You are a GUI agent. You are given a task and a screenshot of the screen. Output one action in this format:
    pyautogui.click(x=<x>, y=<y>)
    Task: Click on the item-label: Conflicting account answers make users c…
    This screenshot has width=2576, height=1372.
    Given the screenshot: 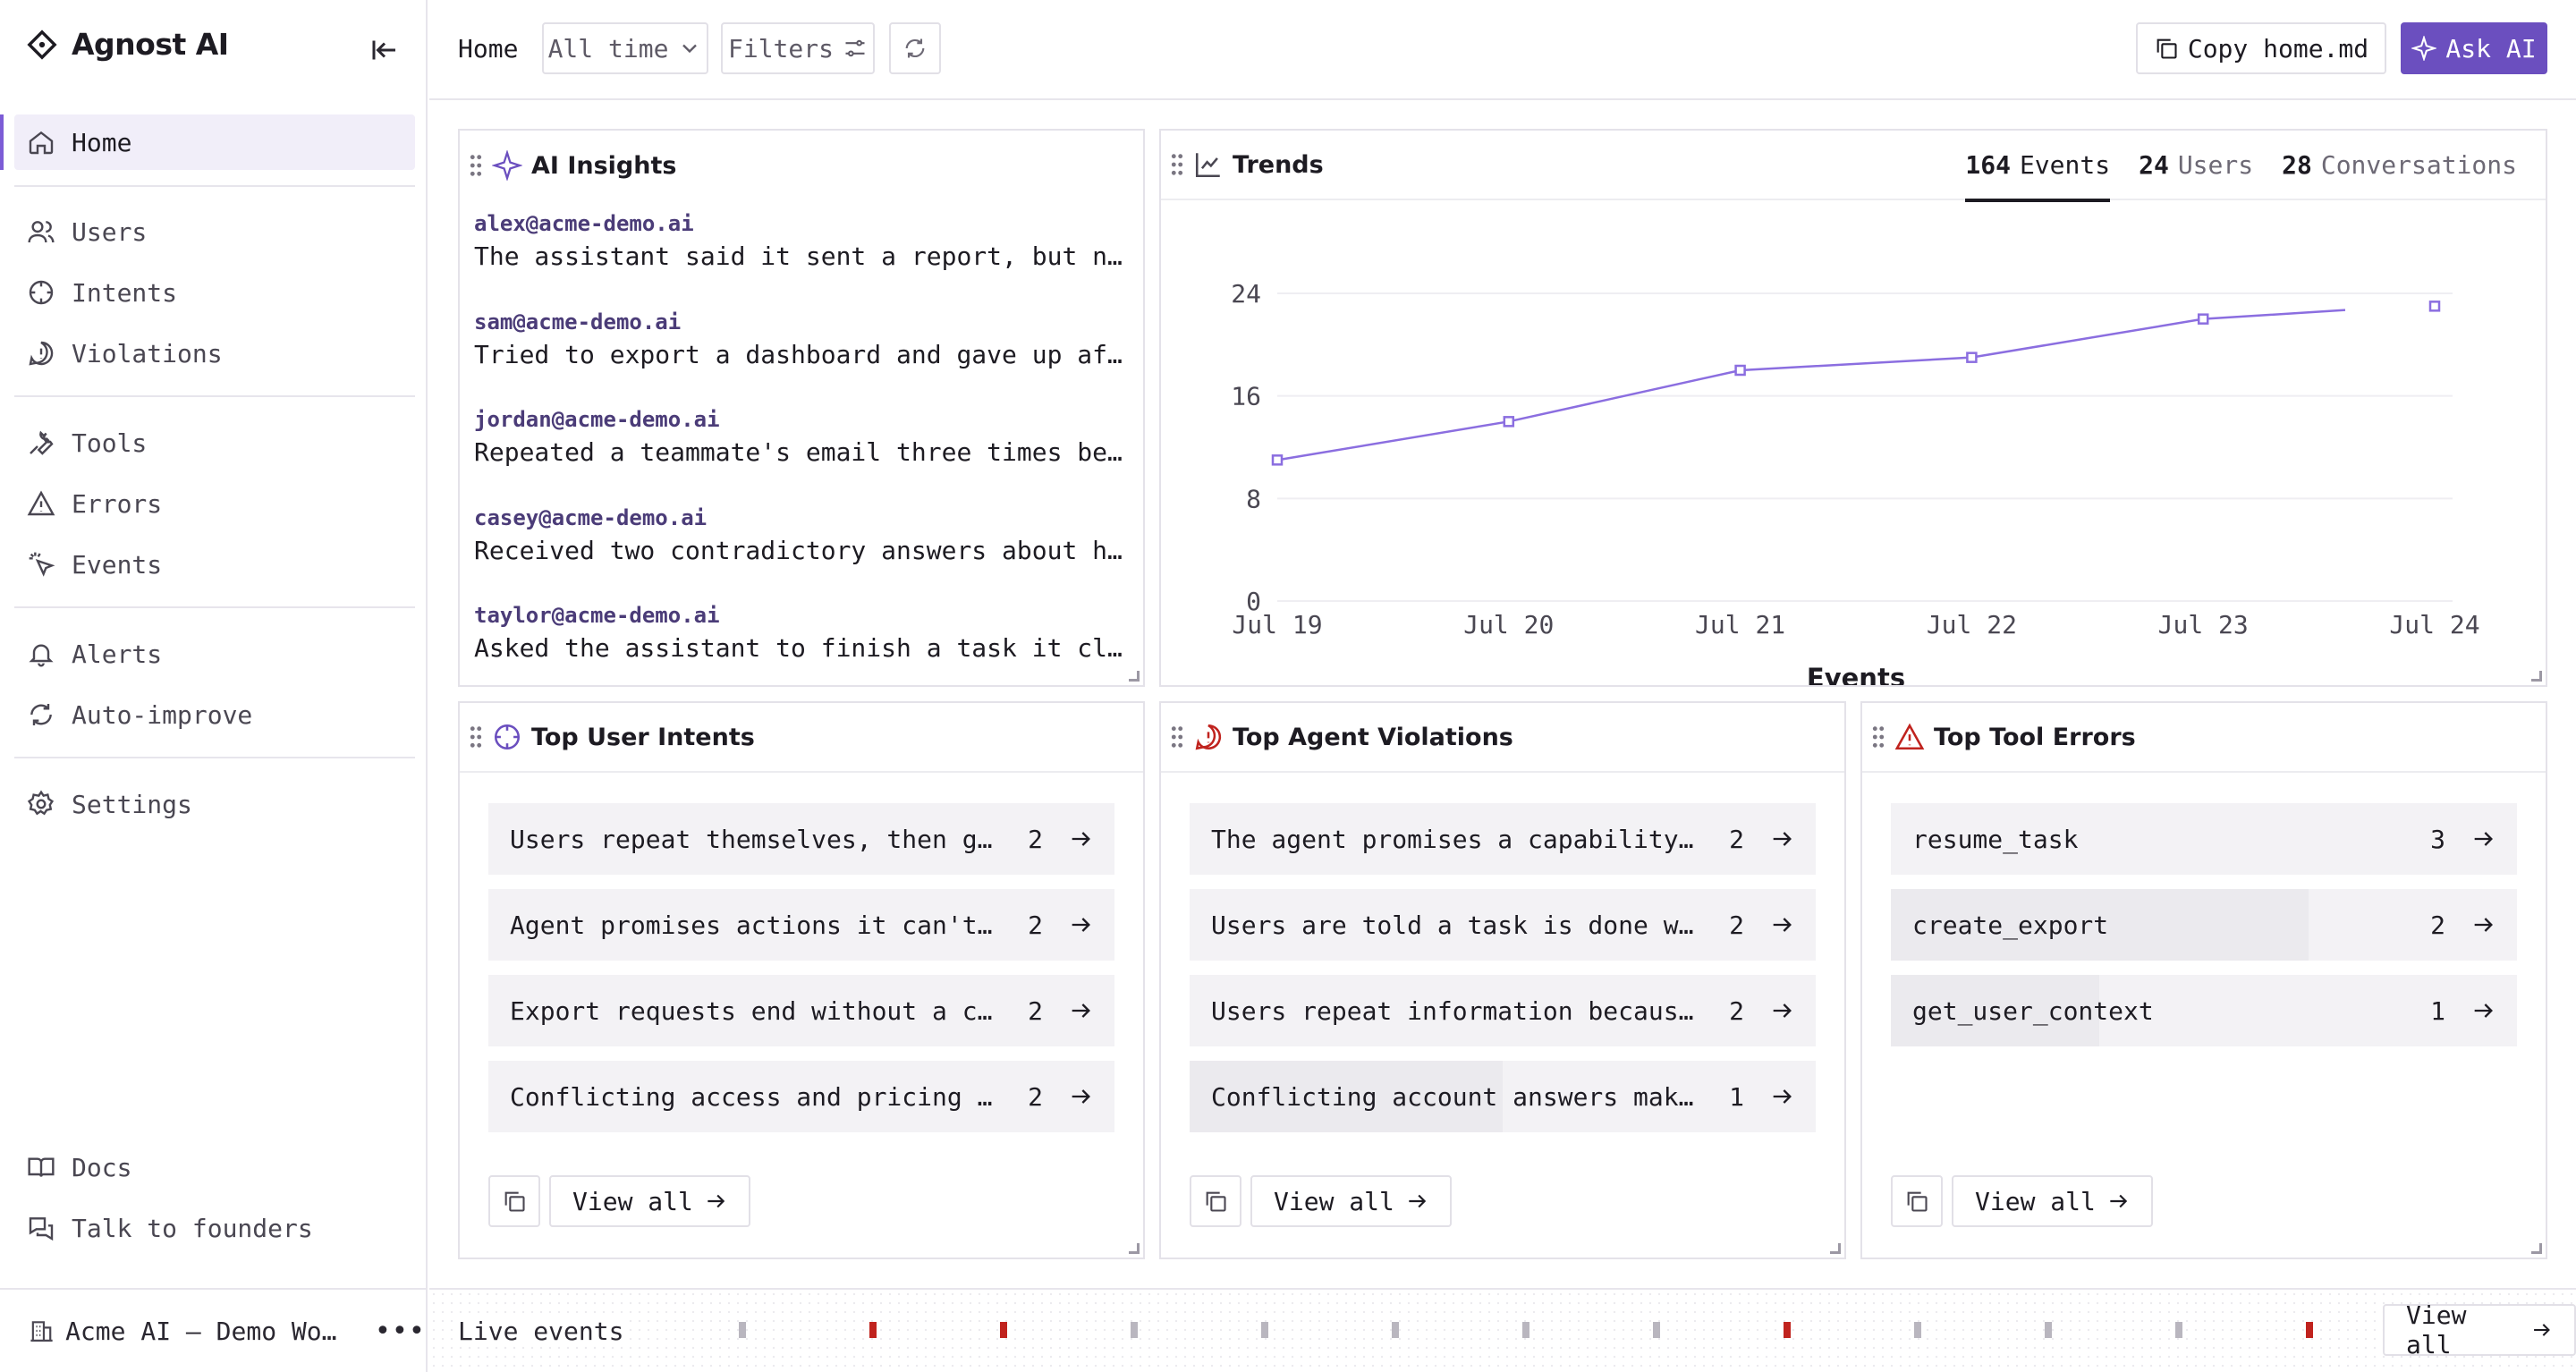 What is the action you would take?
    pyautogui.click(x=1456, y=1096)
    